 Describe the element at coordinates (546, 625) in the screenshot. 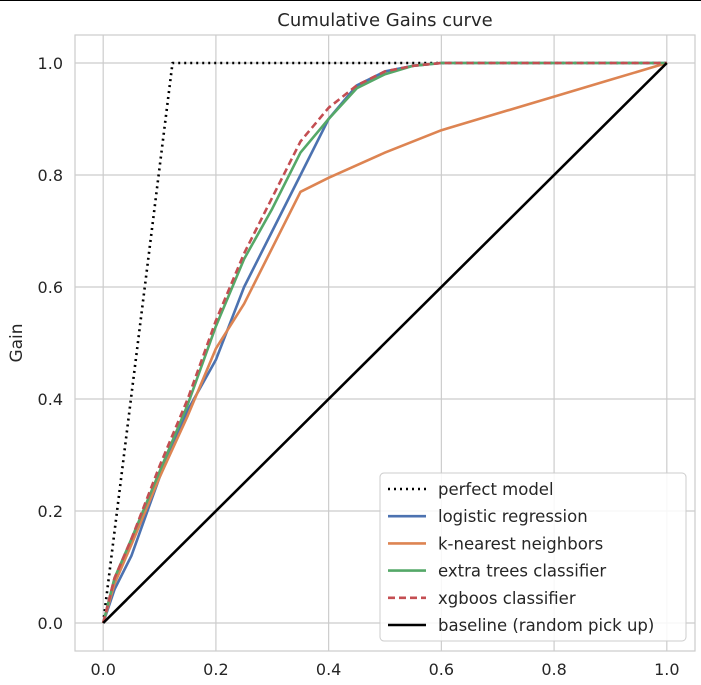

I see `legend-label-5: baseline (random pick up)` at that location.